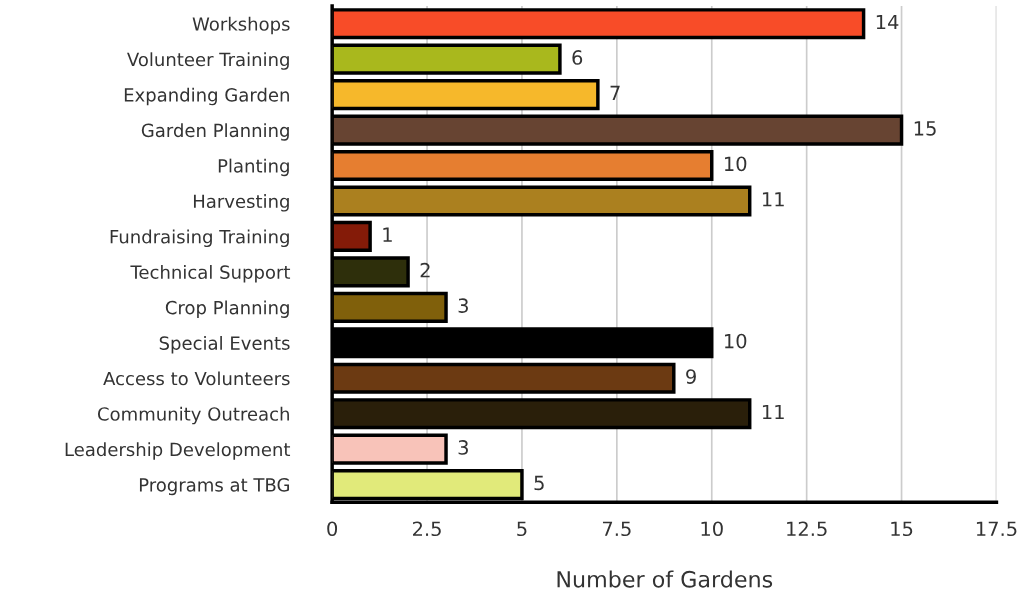 The width and height of the screenshot is (1022, 598). I want to click on y-tick-label: Community Outreach, so click(193, 415).